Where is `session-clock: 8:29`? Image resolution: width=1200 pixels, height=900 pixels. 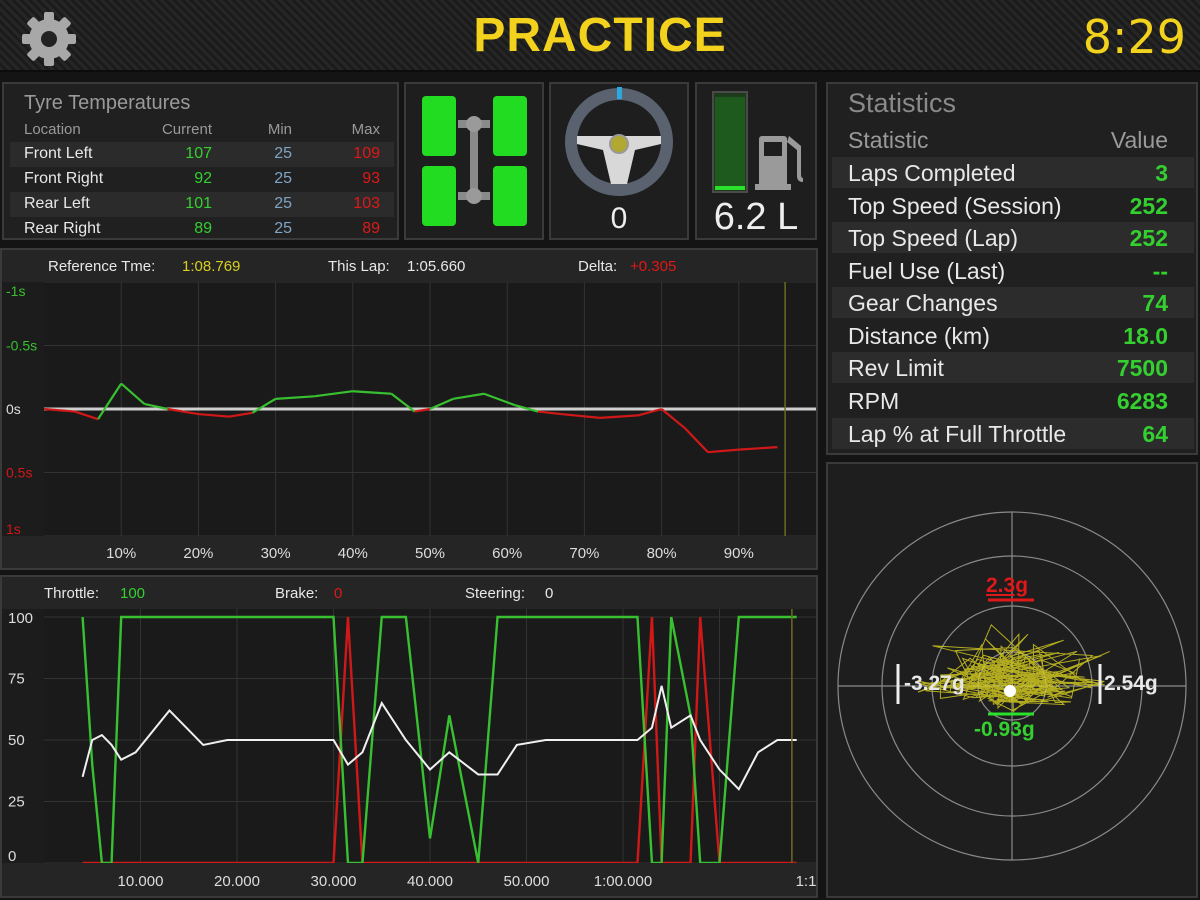
session-clock: 8:29 is located at coordinates (1134, 37).